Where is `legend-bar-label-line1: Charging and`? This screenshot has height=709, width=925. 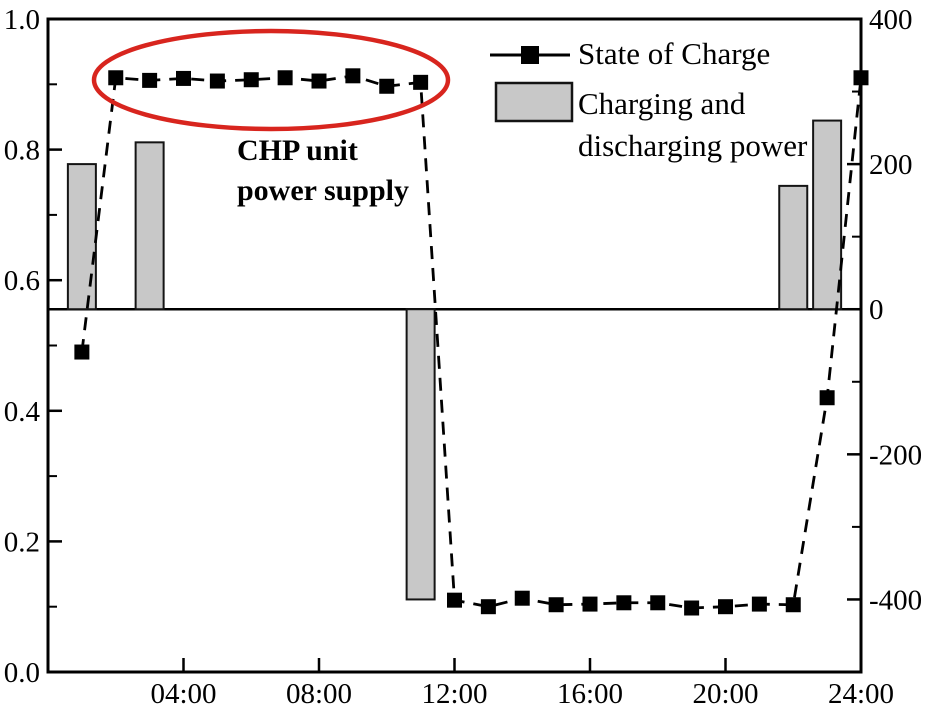
legend-bar-label-line1: Charging and is located at coordinates (662, 103).